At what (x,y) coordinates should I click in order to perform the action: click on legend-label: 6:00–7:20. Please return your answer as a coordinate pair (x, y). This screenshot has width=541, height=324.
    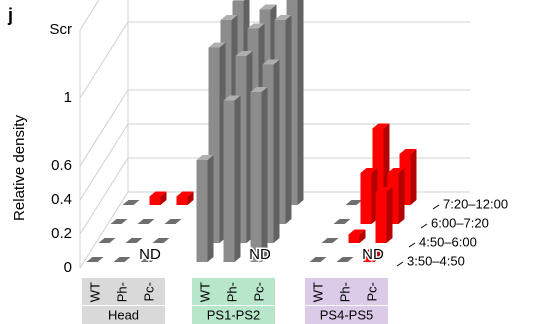
    Looking at the image, I should click on (460, 222).